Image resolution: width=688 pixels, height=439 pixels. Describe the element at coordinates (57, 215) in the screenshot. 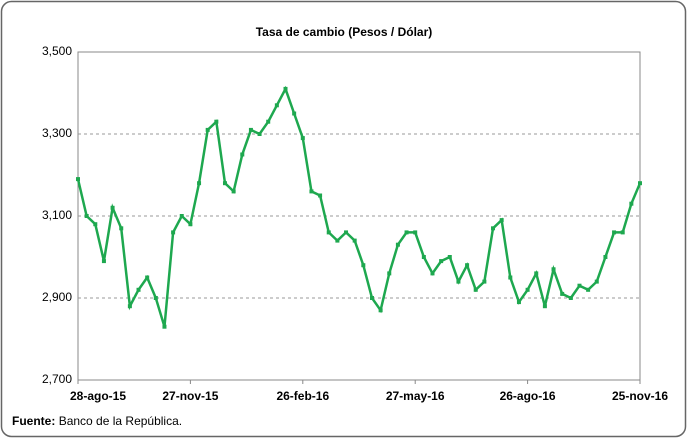

I see `y-tick-label: 3,100` at that location.